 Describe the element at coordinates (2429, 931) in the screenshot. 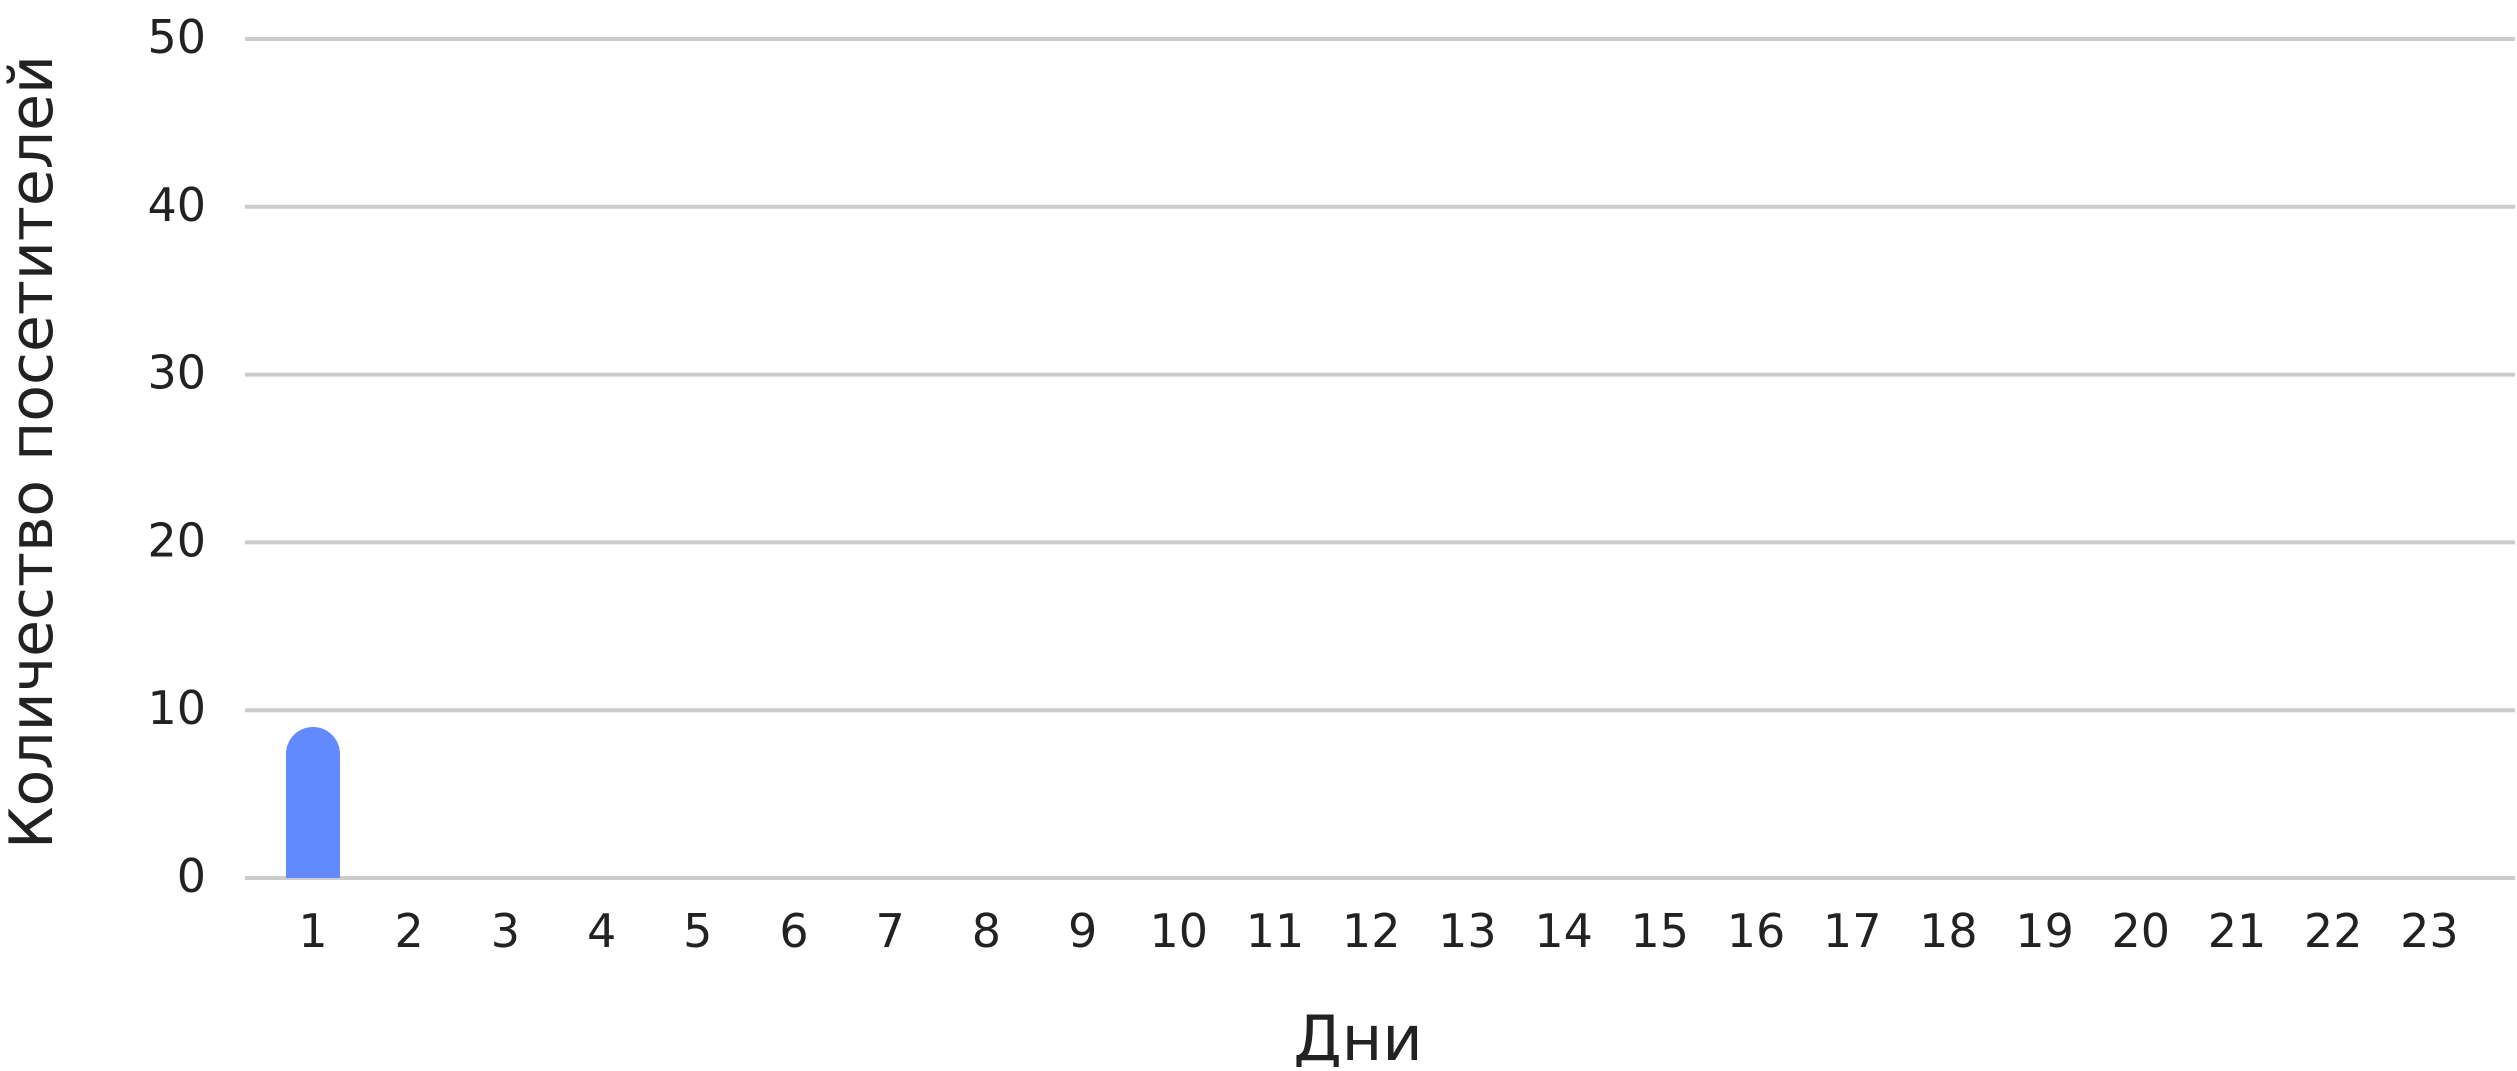

I see `x-tick-label: 23` at that location.